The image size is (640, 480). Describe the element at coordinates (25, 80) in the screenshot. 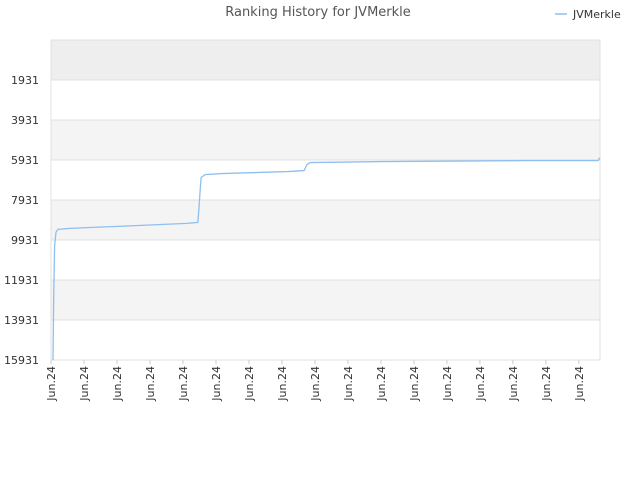

I see `y-tick-label: 1931` at that location.